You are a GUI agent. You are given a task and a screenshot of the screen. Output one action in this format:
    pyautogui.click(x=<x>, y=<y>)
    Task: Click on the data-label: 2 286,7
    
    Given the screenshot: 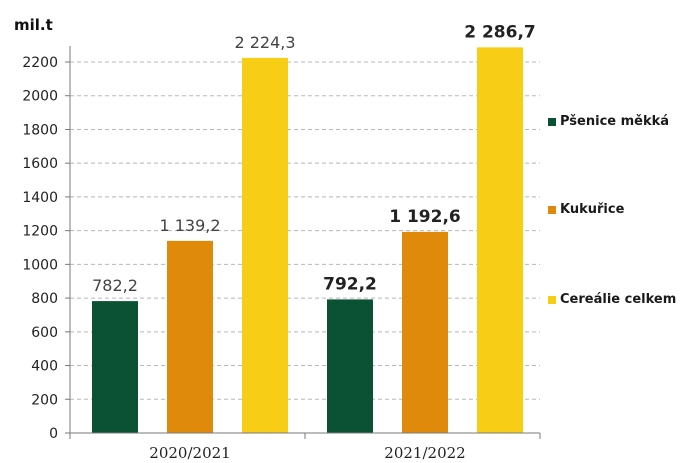 What is the action you would take?
    pyautogui.click(x=500, y=32)
    